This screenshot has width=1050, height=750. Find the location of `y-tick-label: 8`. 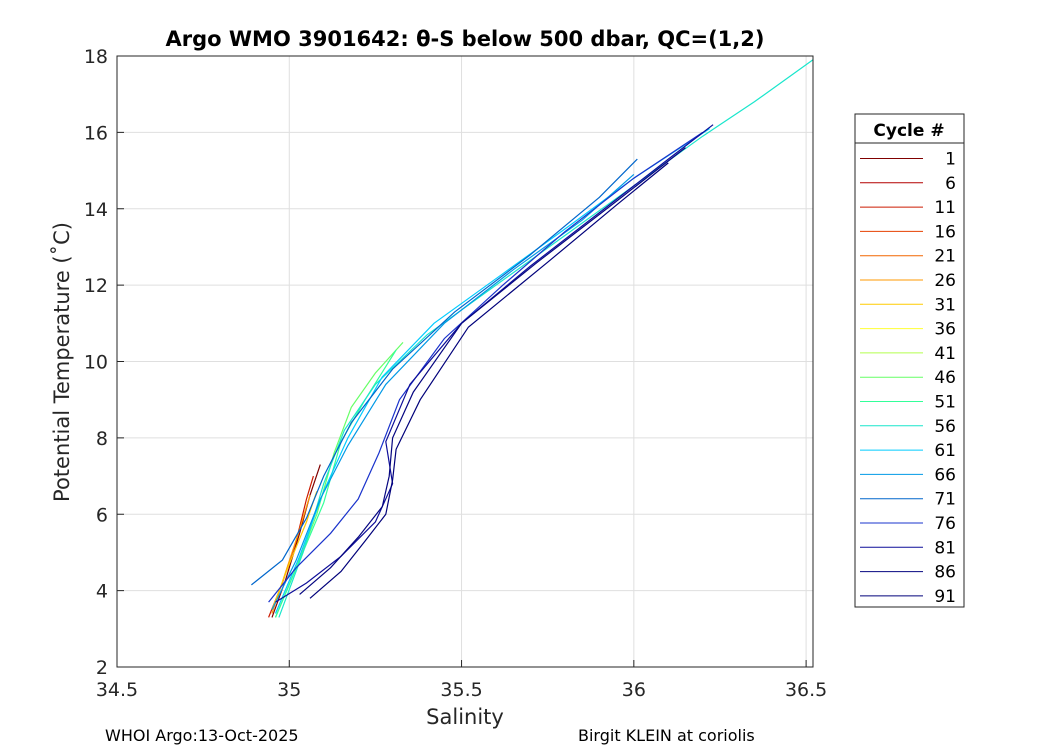

y-tick-label: 8 is located at coordinates (102, 439).